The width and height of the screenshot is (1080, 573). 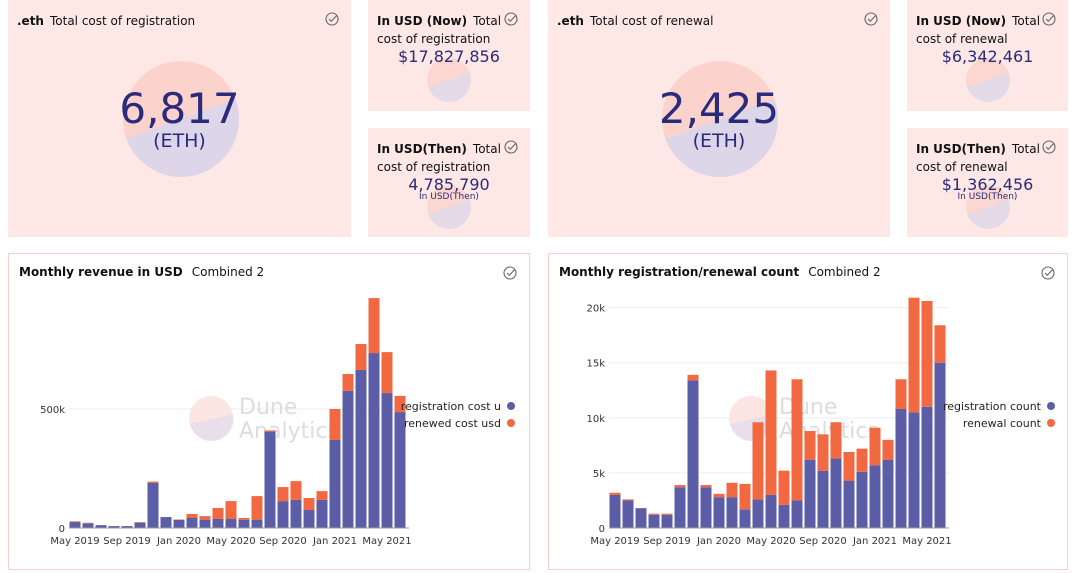 I want to click on counter-header: In USD (Now) Total cost of registration, so click(x=439, y=30).